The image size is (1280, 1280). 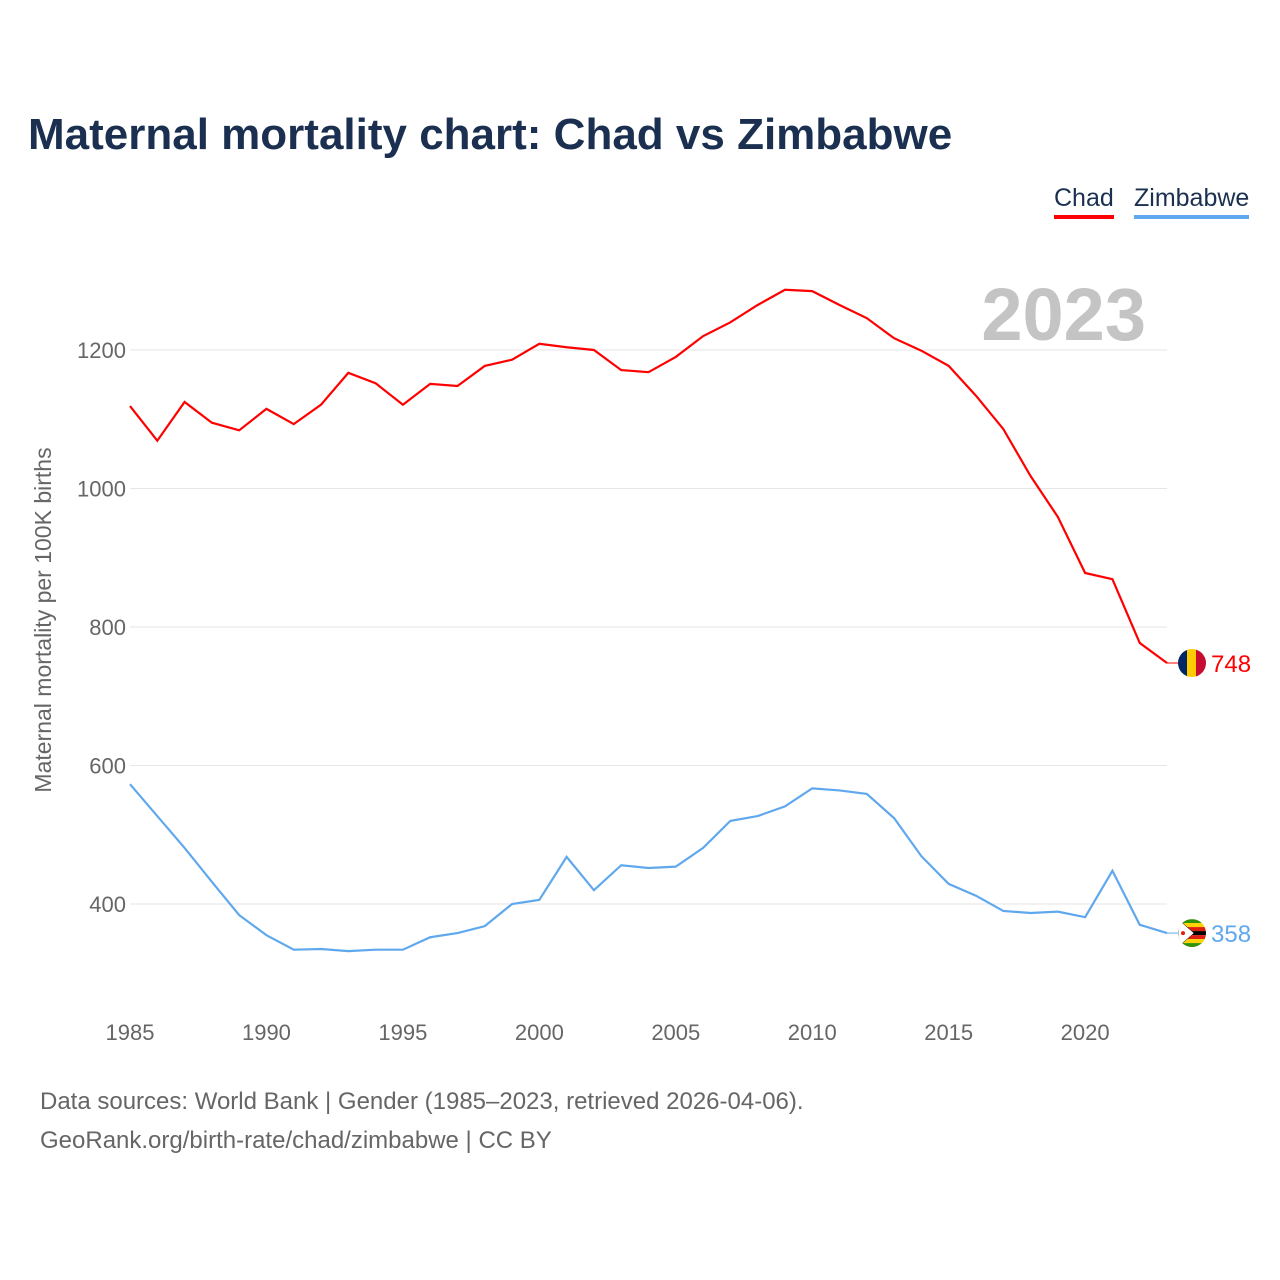 What do you see at coordinates (1084, 201) in the screenshot?
I see `legend-chad: Chad` at bounding box center [1084, 201].